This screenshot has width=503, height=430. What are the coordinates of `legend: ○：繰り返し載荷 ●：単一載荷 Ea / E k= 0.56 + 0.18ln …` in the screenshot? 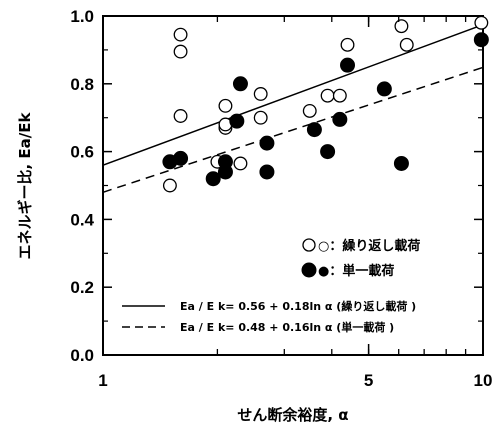 It's located at (271, 286).